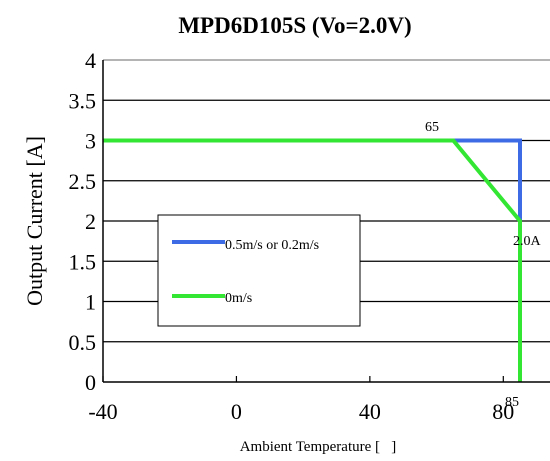  Describe the element at coordinates (90, 302) in the screenshot. I see `y-tick-label: 1` at that location.